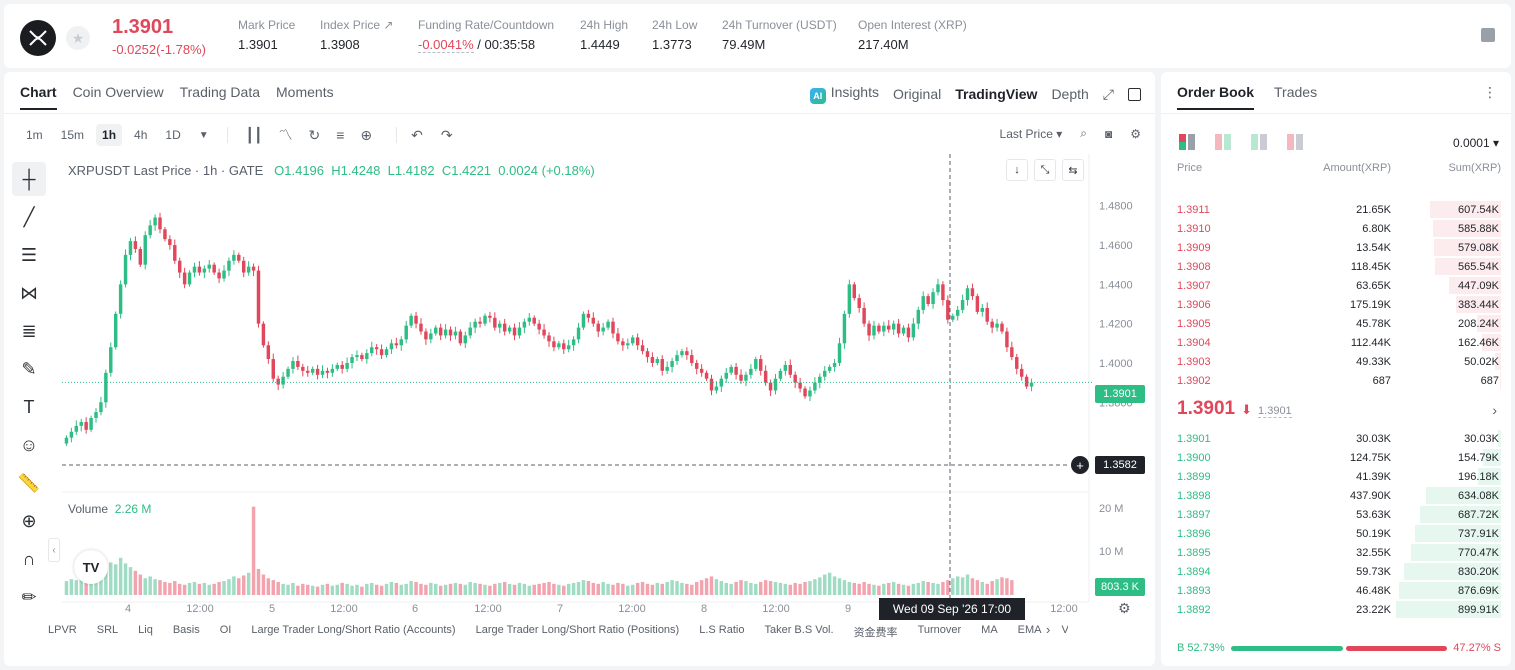  Describe the element at coordinates (1223, 142) in the screenshot. I see `asks-ratio-mode-icon` at that location.